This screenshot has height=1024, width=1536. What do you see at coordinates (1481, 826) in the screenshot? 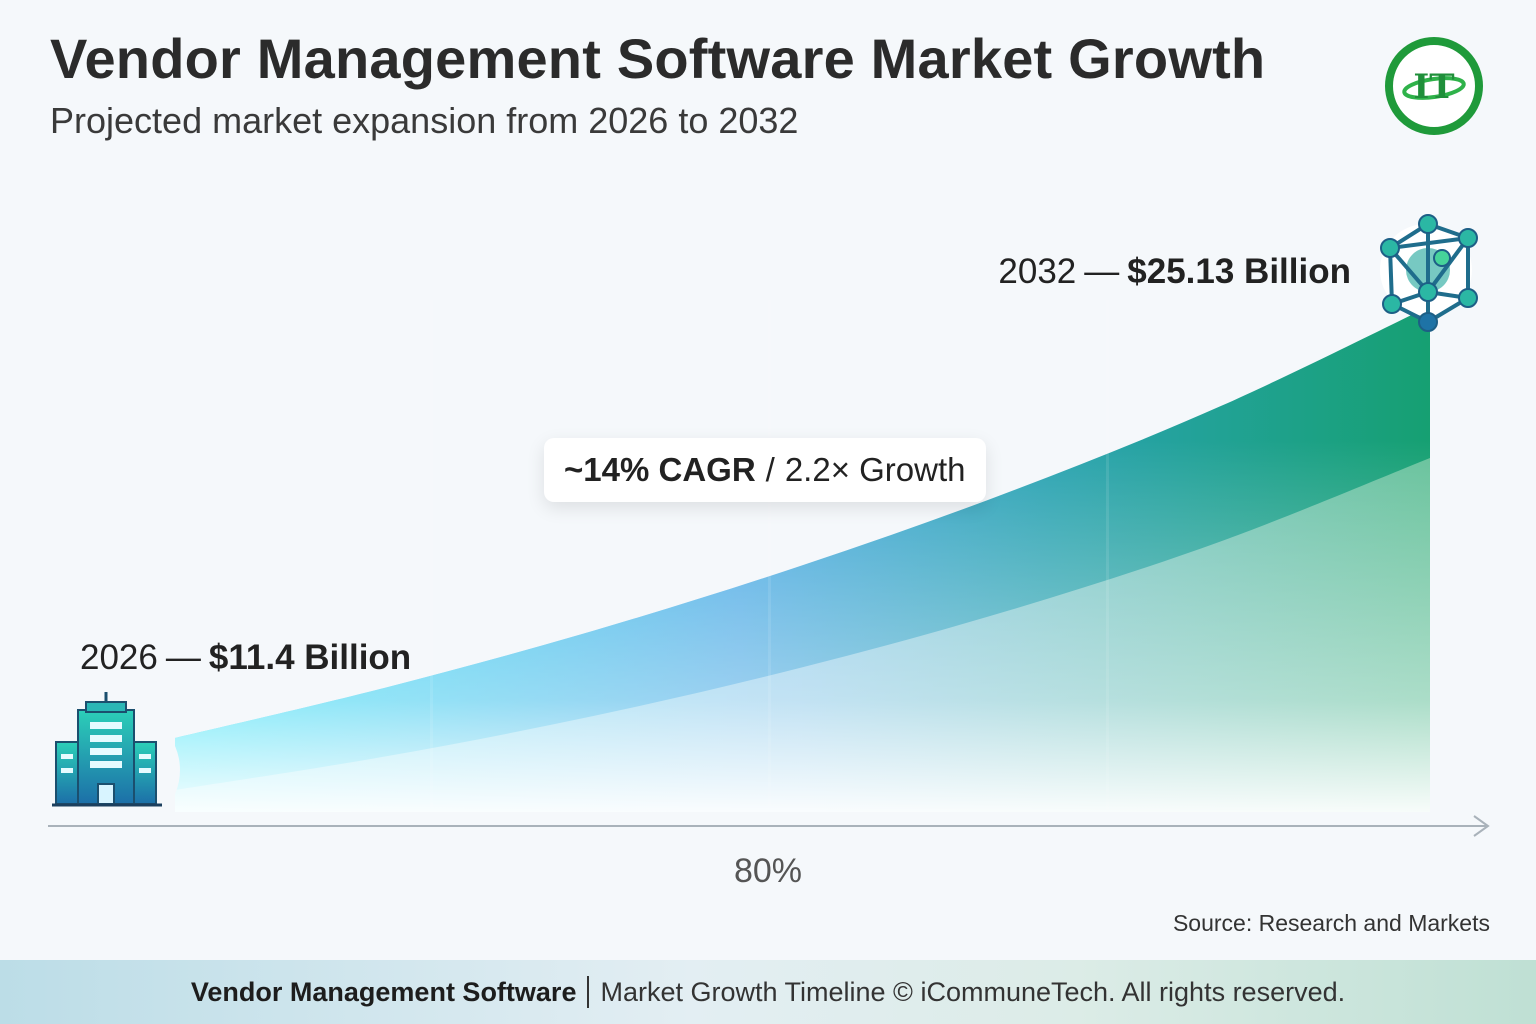
I see `x-axis-arrow` at bounding box center [1481, 826].